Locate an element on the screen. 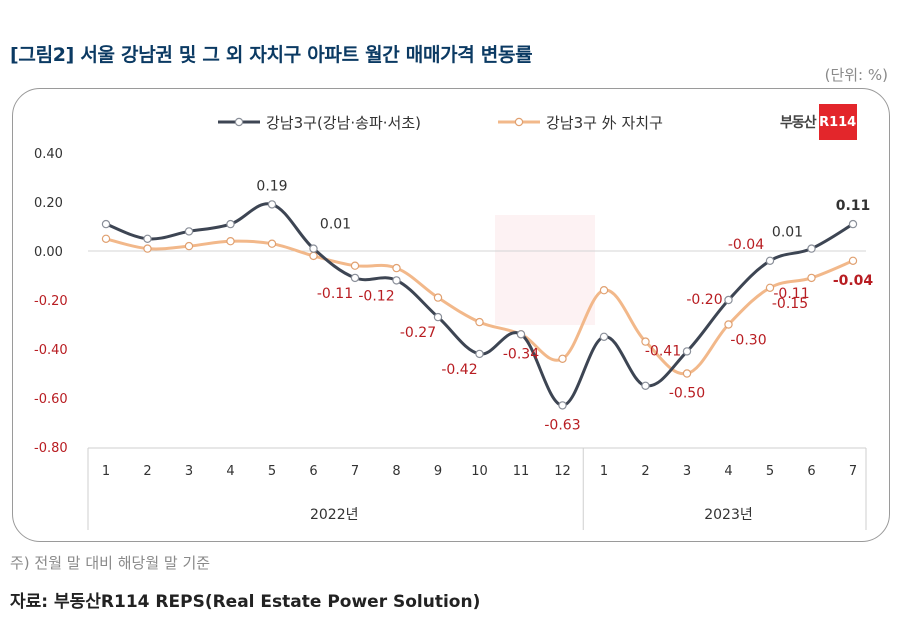 This screenshot has height=629, width=900. data-label: -0.30 is located at coordinates (748, 341).